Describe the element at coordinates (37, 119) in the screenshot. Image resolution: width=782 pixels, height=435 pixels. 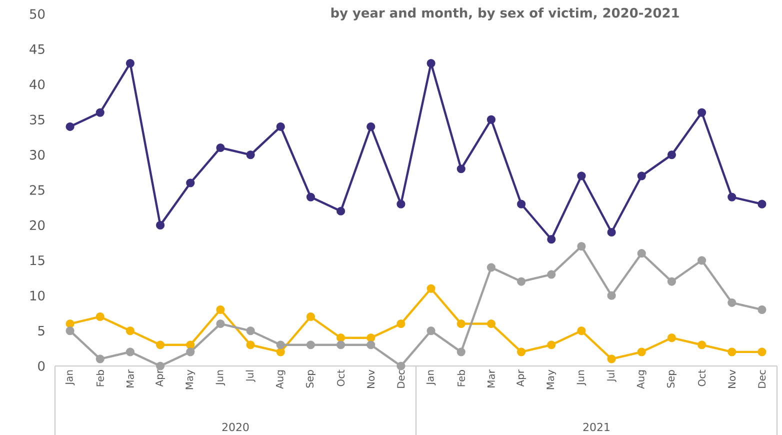
I see `y-tick-label: 35` at that location.